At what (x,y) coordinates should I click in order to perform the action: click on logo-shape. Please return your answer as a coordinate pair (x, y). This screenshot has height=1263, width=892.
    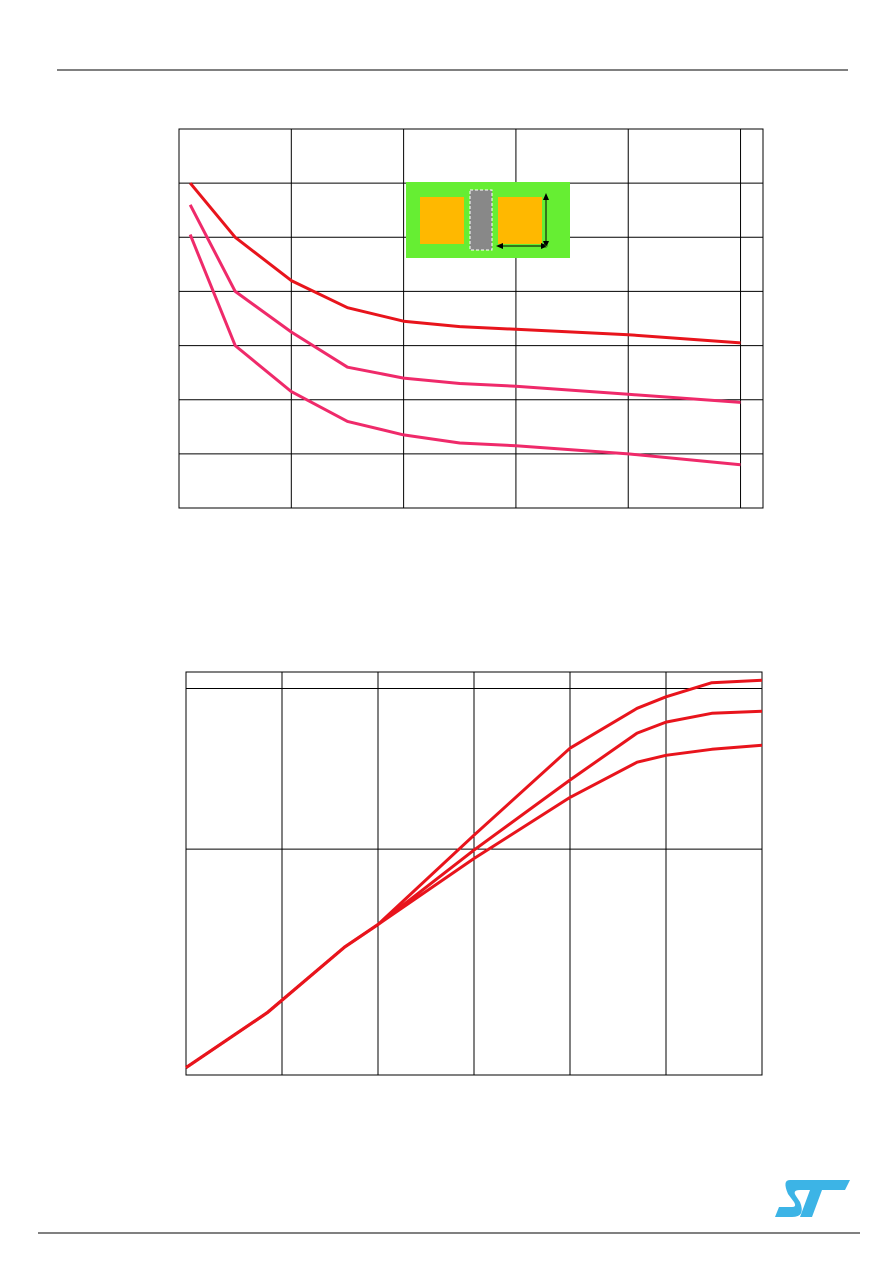
    Looking at the image, I should click on (812, 1198).